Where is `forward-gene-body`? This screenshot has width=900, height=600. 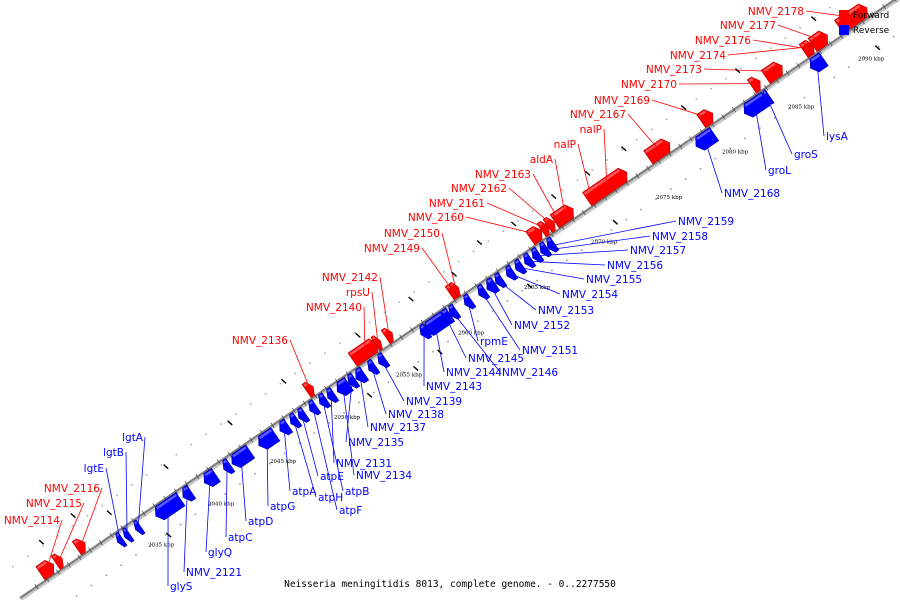 forward-gene-body is located at coordinates (543, 229).